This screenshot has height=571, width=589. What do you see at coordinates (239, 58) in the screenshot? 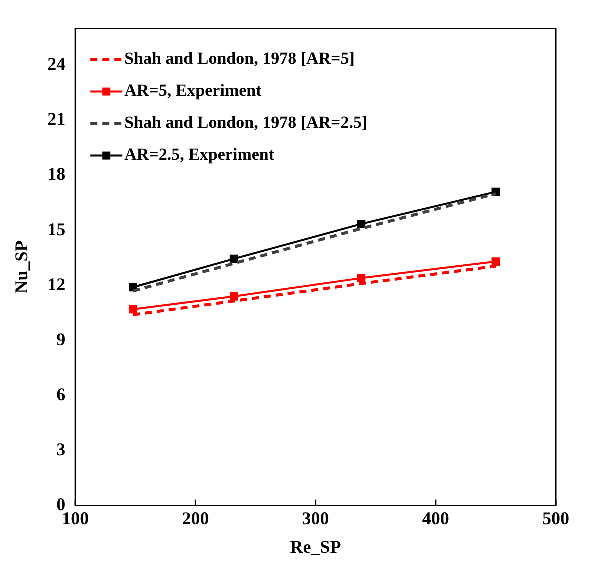
I see `legend-label: Shah and London, 1978 [AR=5]` at bounding box center [239, 58].